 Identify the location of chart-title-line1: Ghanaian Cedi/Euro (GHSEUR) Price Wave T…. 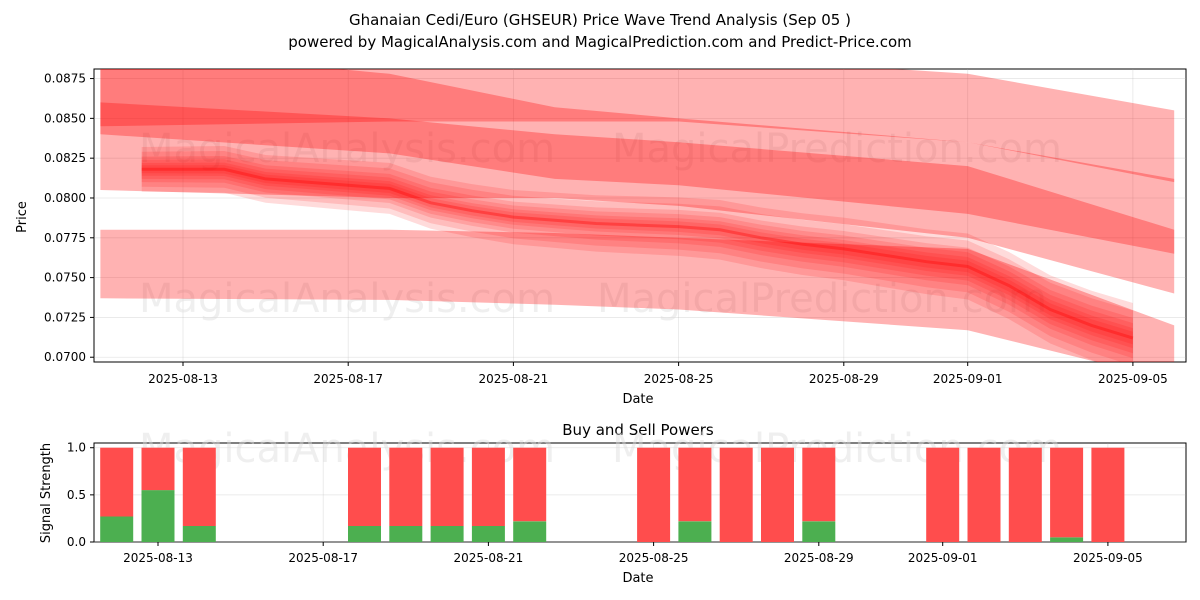
(600, 20).